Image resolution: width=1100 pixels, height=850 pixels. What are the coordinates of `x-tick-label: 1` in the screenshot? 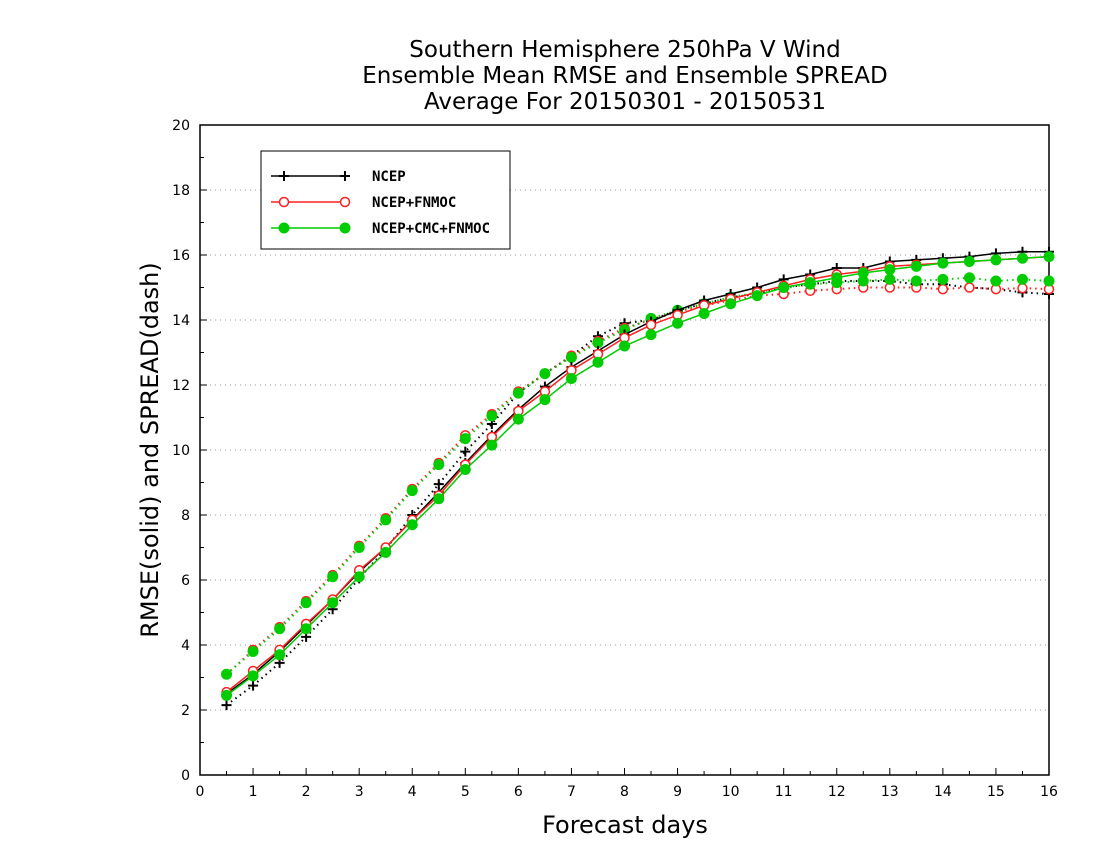 It's located at (253, 792).